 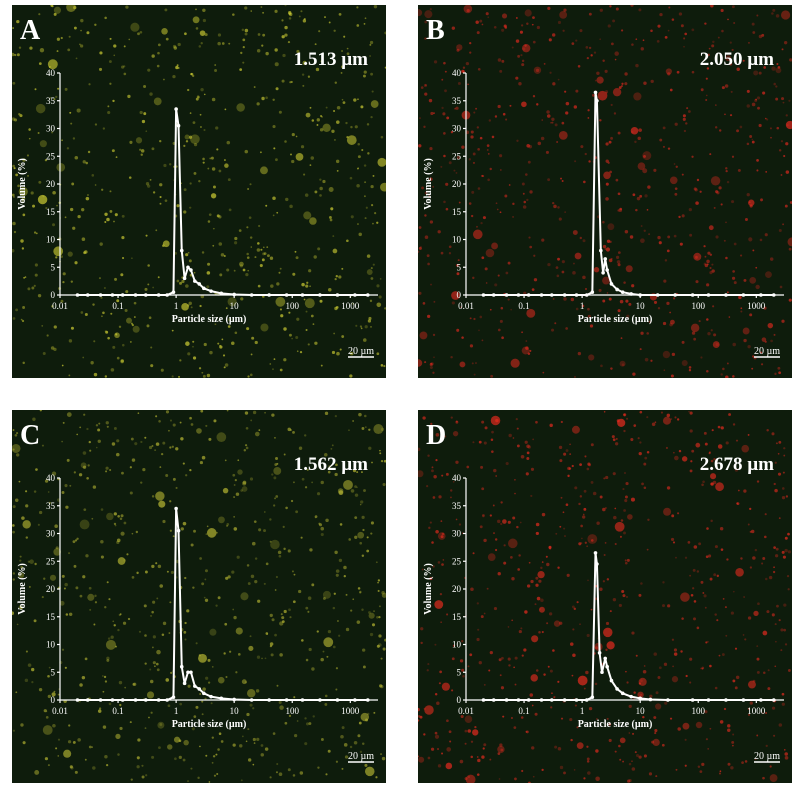 What do you see at coordinates (457, 240) in the screenshot?
I see `y-tick-label: 10` at bounding box center [457, 240].